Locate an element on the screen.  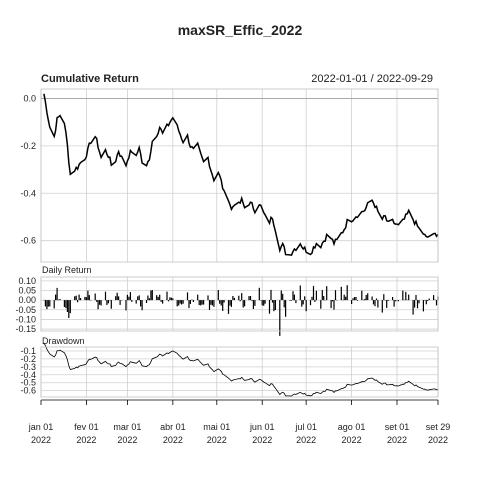
cumulative-return-title: Cumulative Return is located at coordinates (90, 79).